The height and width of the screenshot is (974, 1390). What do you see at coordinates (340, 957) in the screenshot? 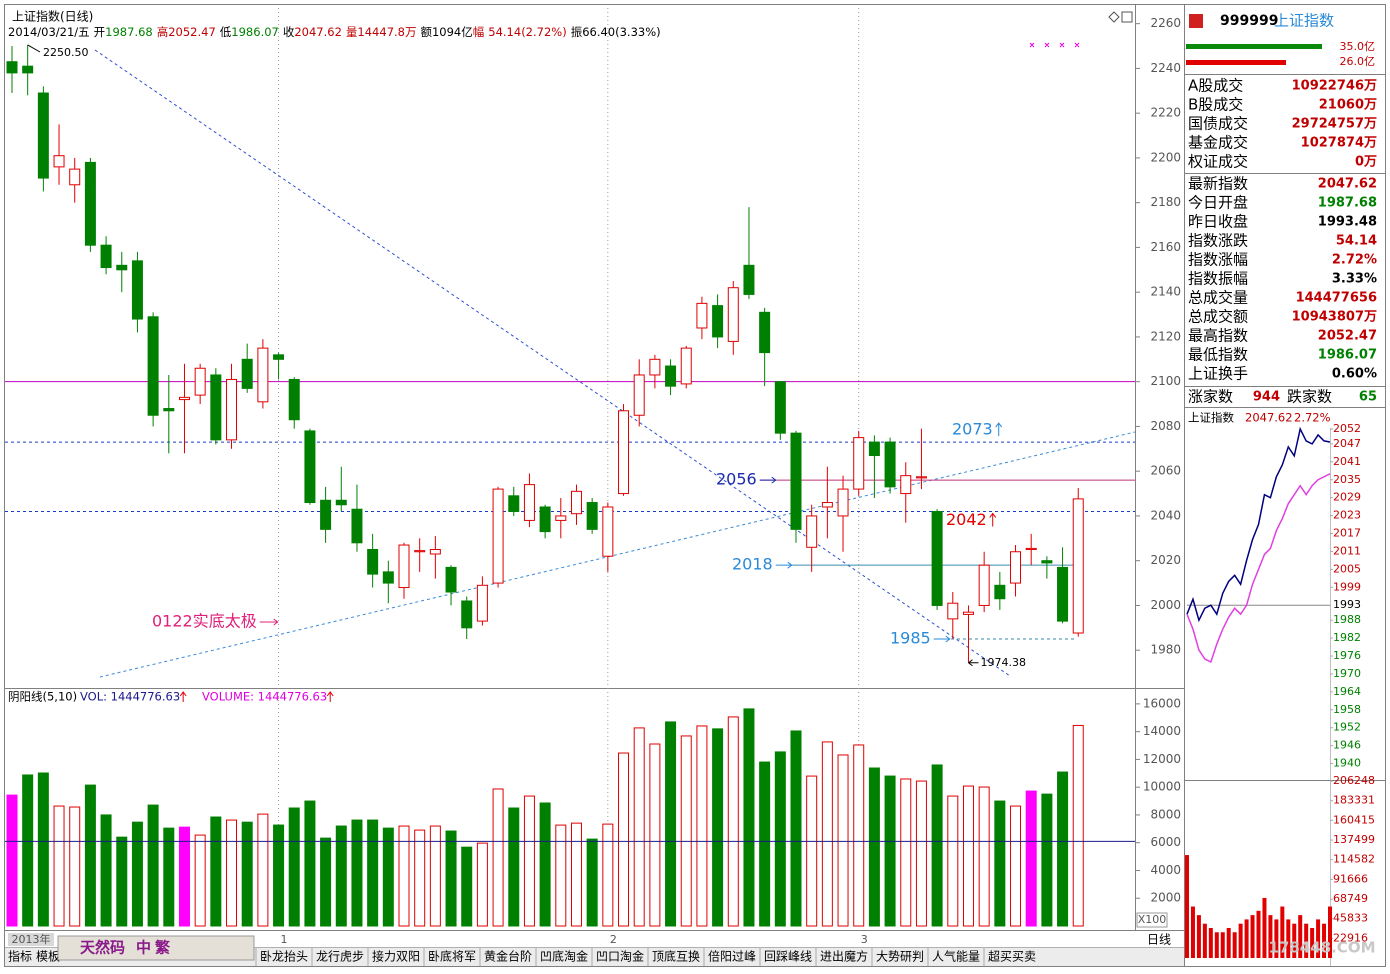
I see `toolbar-tab: 龙行虎步` at bounding box center [340, 957].